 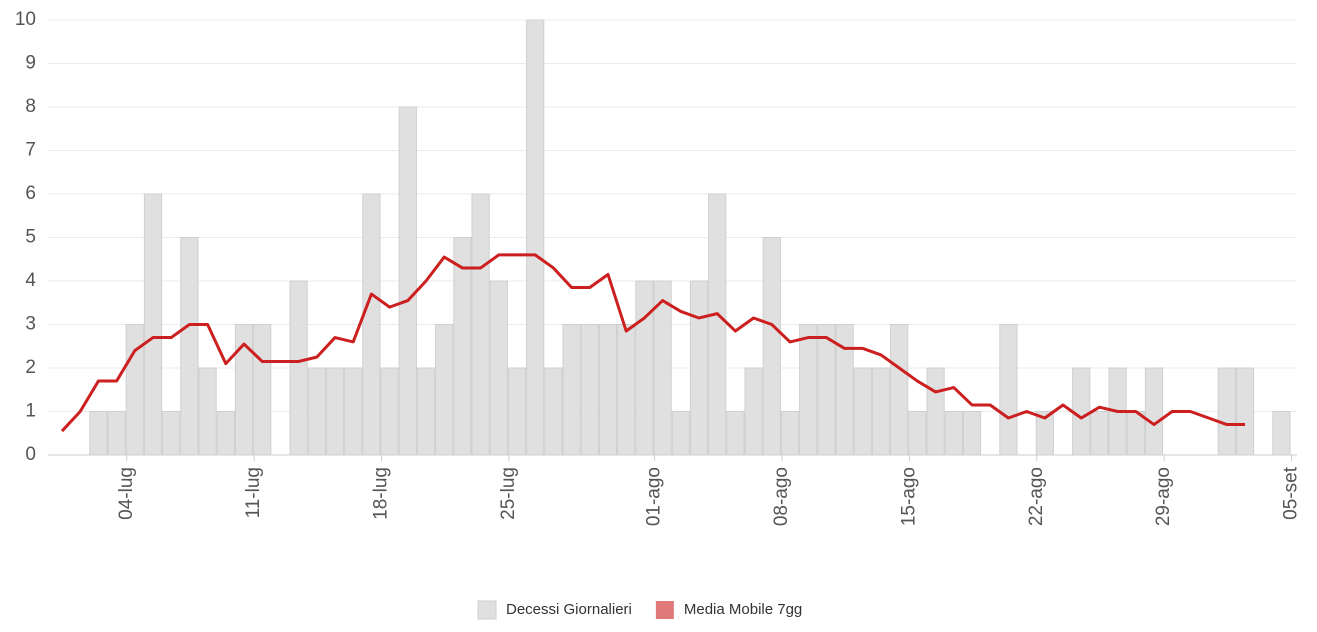 I want to click on y-tick-label: 4, so click(x=30, y=280).